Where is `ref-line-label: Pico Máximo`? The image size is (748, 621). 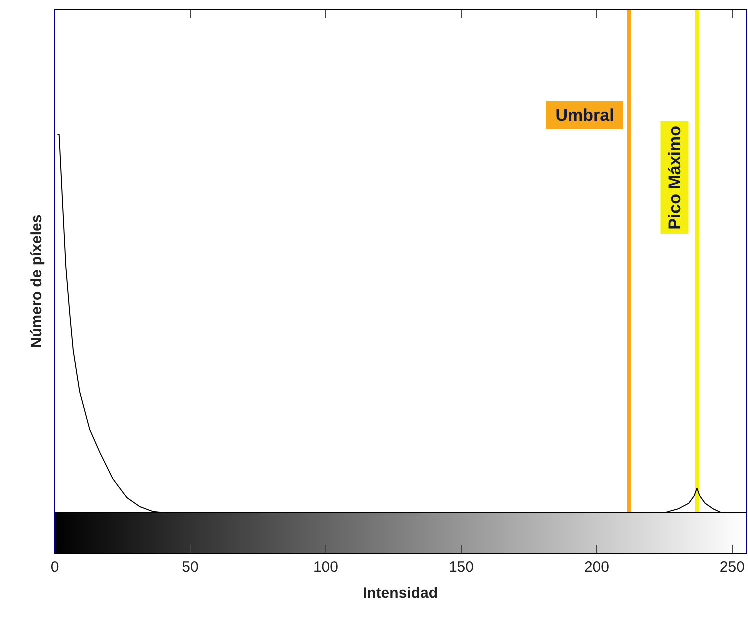
ref-line-label: Pico Máximo is located at coordinates (674, 178).